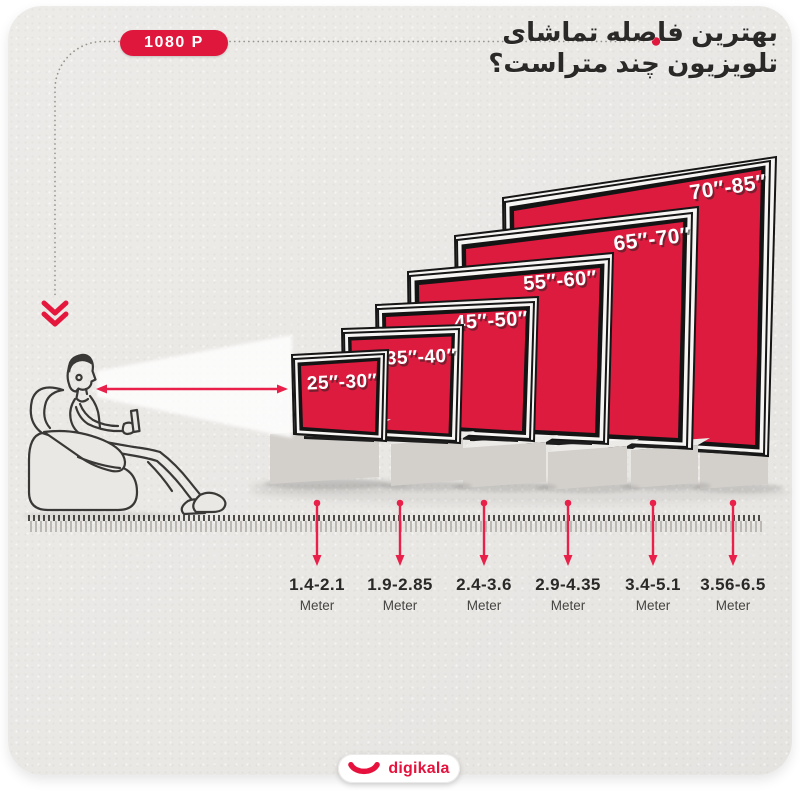 The image size is (800, 800). What do you see at coordinates (340, 395) in the screenshot?
I see `tv-25-30: 25″-30″` at bounding box center [340, 395].